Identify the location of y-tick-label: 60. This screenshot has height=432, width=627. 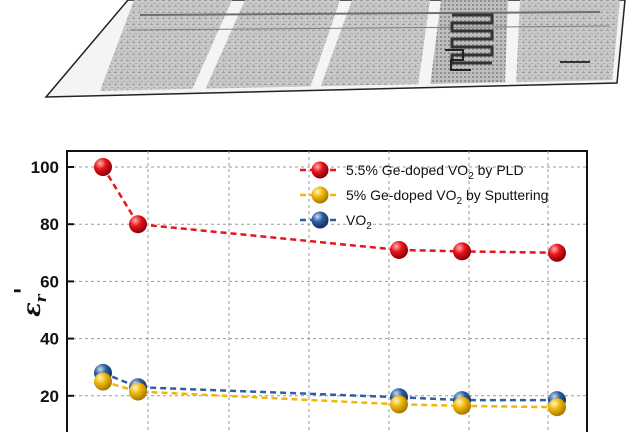
(49, 281).